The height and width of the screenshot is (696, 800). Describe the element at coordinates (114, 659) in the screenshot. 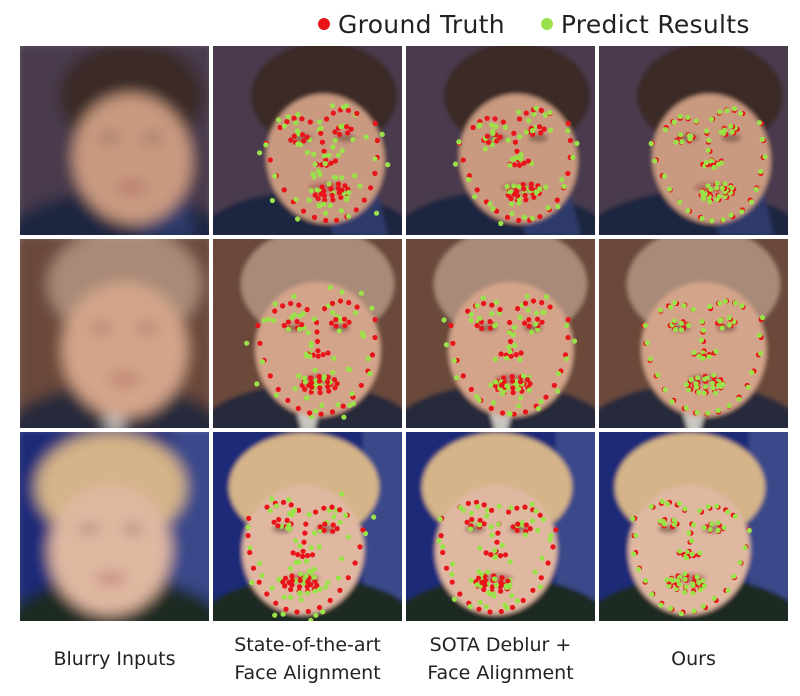

I see `caption-line: Blurry Inputs` at that location.